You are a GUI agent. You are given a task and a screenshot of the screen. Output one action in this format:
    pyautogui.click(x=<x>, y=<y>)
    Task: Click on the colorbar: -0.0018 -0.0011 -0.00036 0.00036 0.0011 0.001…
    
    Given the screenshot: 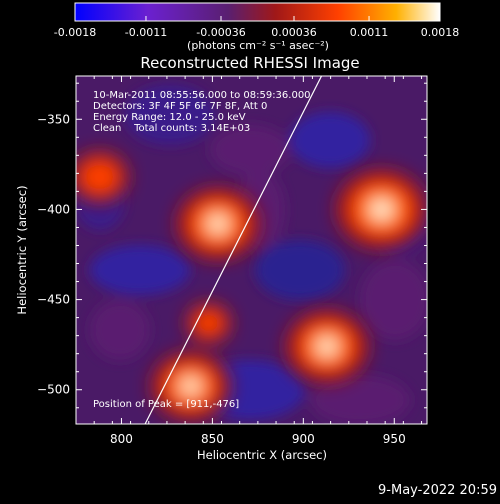 What is the action you would take?
    pyautogui.click(x=256, y=27)
    